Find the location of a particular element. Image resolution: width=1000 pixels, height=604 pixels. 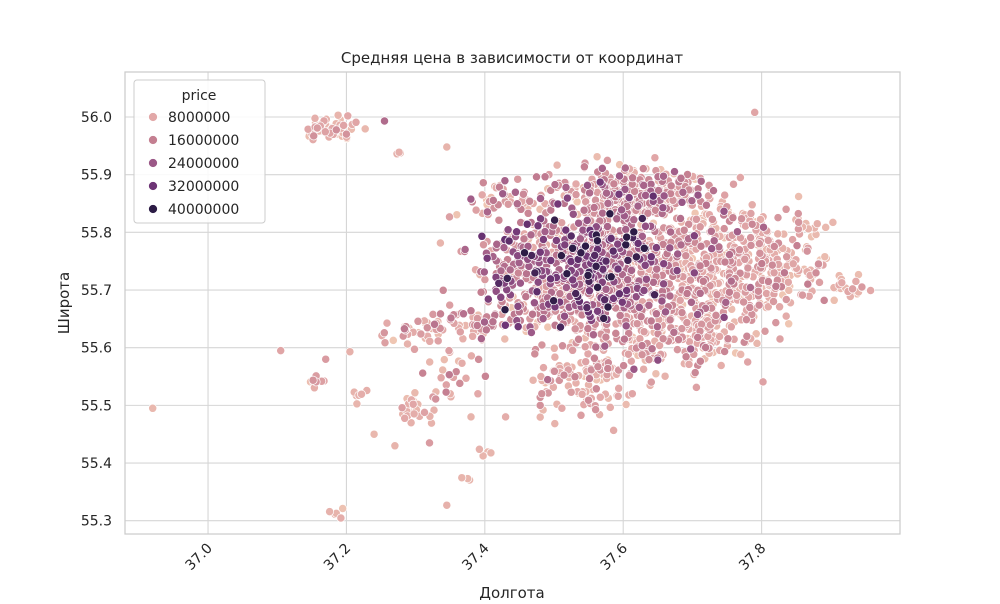

legend-frame is located at coordinates (199, 151).